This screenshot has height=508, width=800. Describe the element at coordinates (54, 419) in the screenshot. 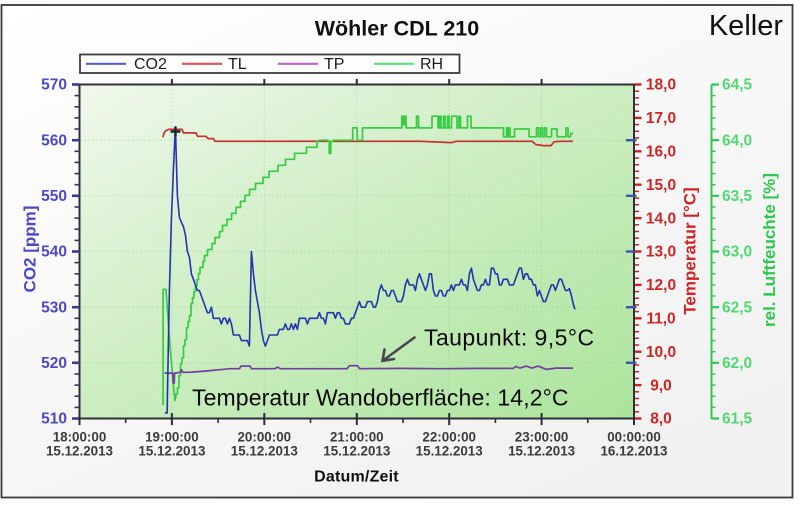

I see `svg-text: 510` at that location.